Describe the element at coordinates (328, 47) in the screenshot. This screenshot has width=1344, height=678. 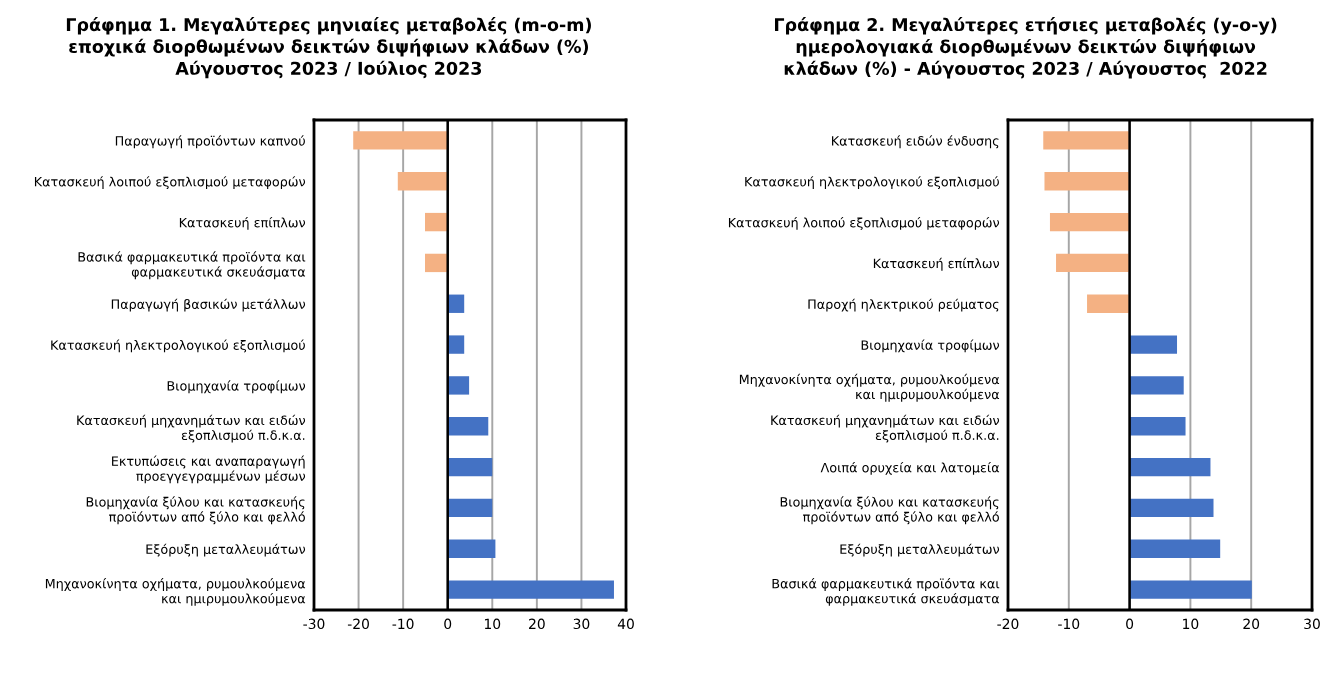
I see `chart-title: Γράφημα 1. Μεγαλύτερες μηνιαίες μεταβολές (m-o-m) εποχικά διορθωμένων δεικτών διψήφιων κλάδων (%) Αύγουστος 2023 / Ιούλιος 2023` at that location.